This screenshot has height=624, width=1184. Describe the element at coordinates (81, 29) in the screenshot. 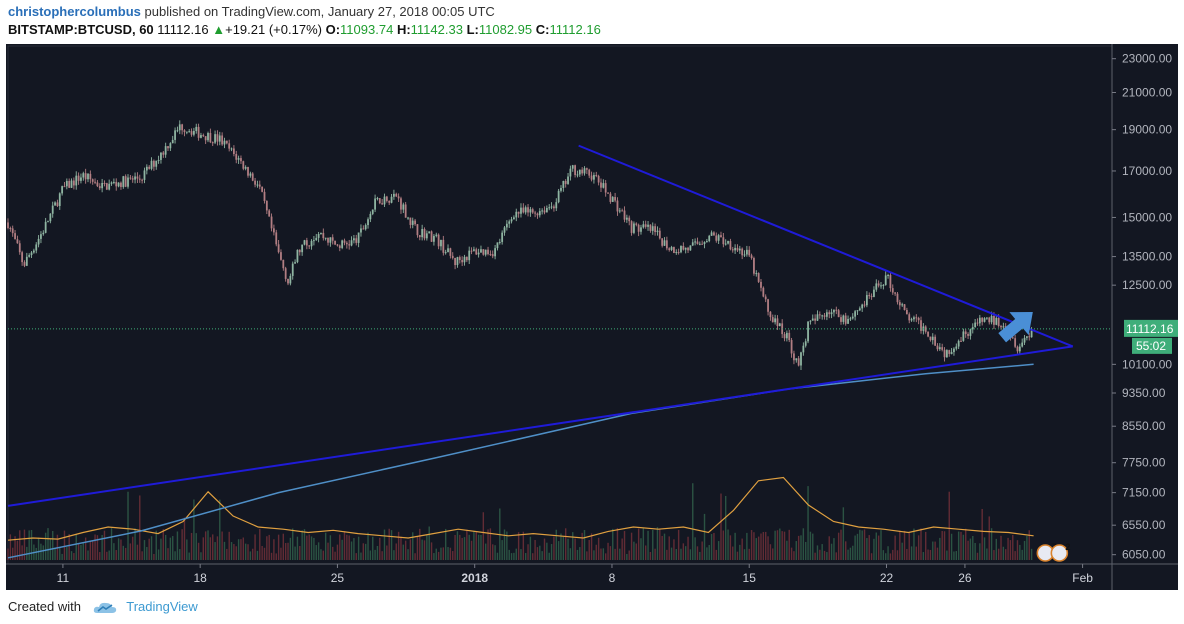

I see `symbol-label: BITSTAMP:BTCUSD, 60` at that location.